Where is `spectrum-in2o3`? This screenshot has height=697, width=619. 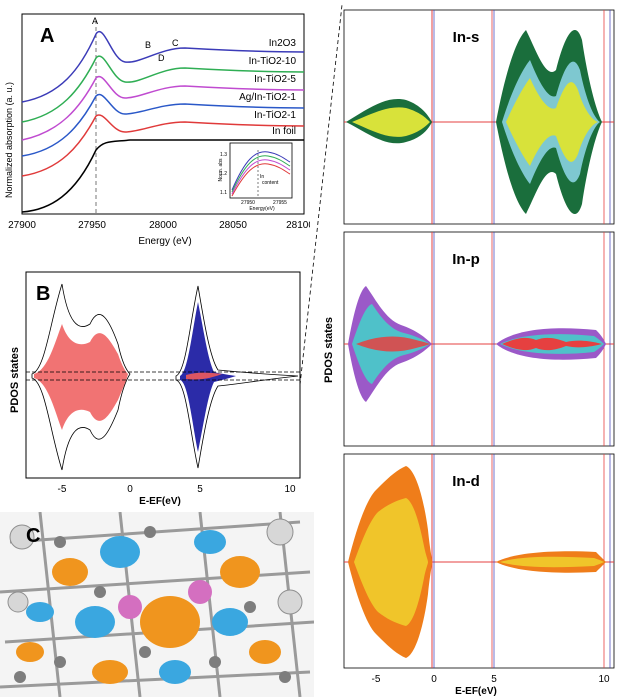 spectrum-in2o3 is located at coordinates (163, 66).